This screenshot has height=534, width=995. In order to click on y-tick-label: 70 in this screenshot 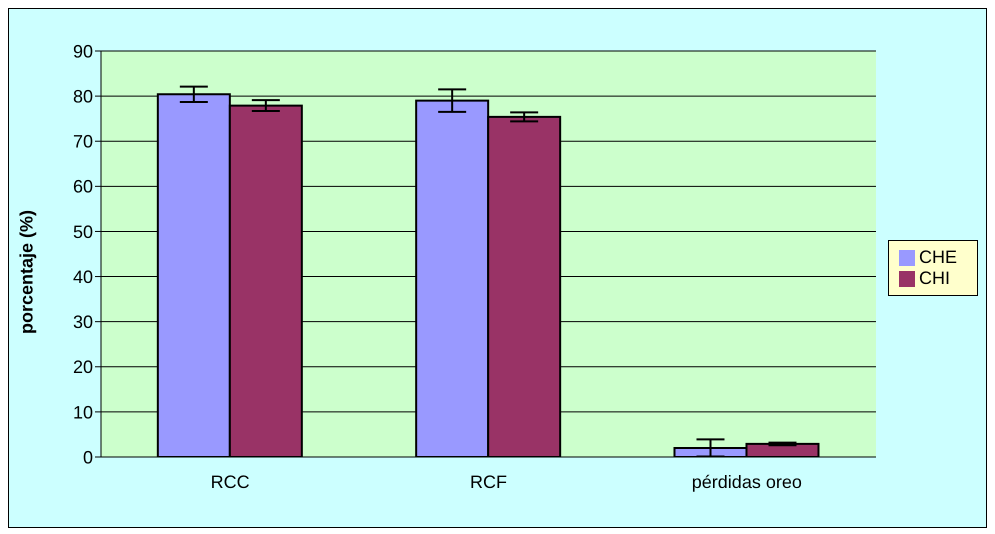, I will do `click(82, 142)`.